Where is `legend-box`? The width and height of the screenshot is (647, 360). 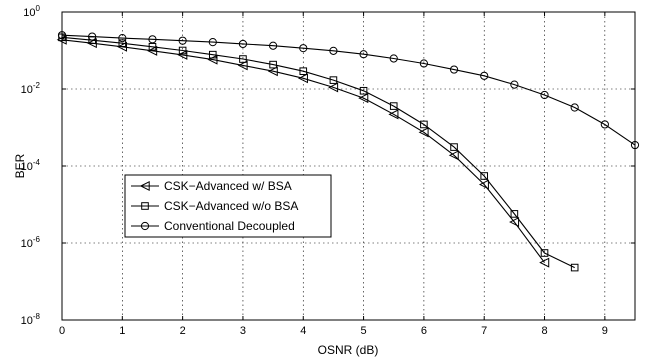 legend-box is located at coordinates (228, 206).